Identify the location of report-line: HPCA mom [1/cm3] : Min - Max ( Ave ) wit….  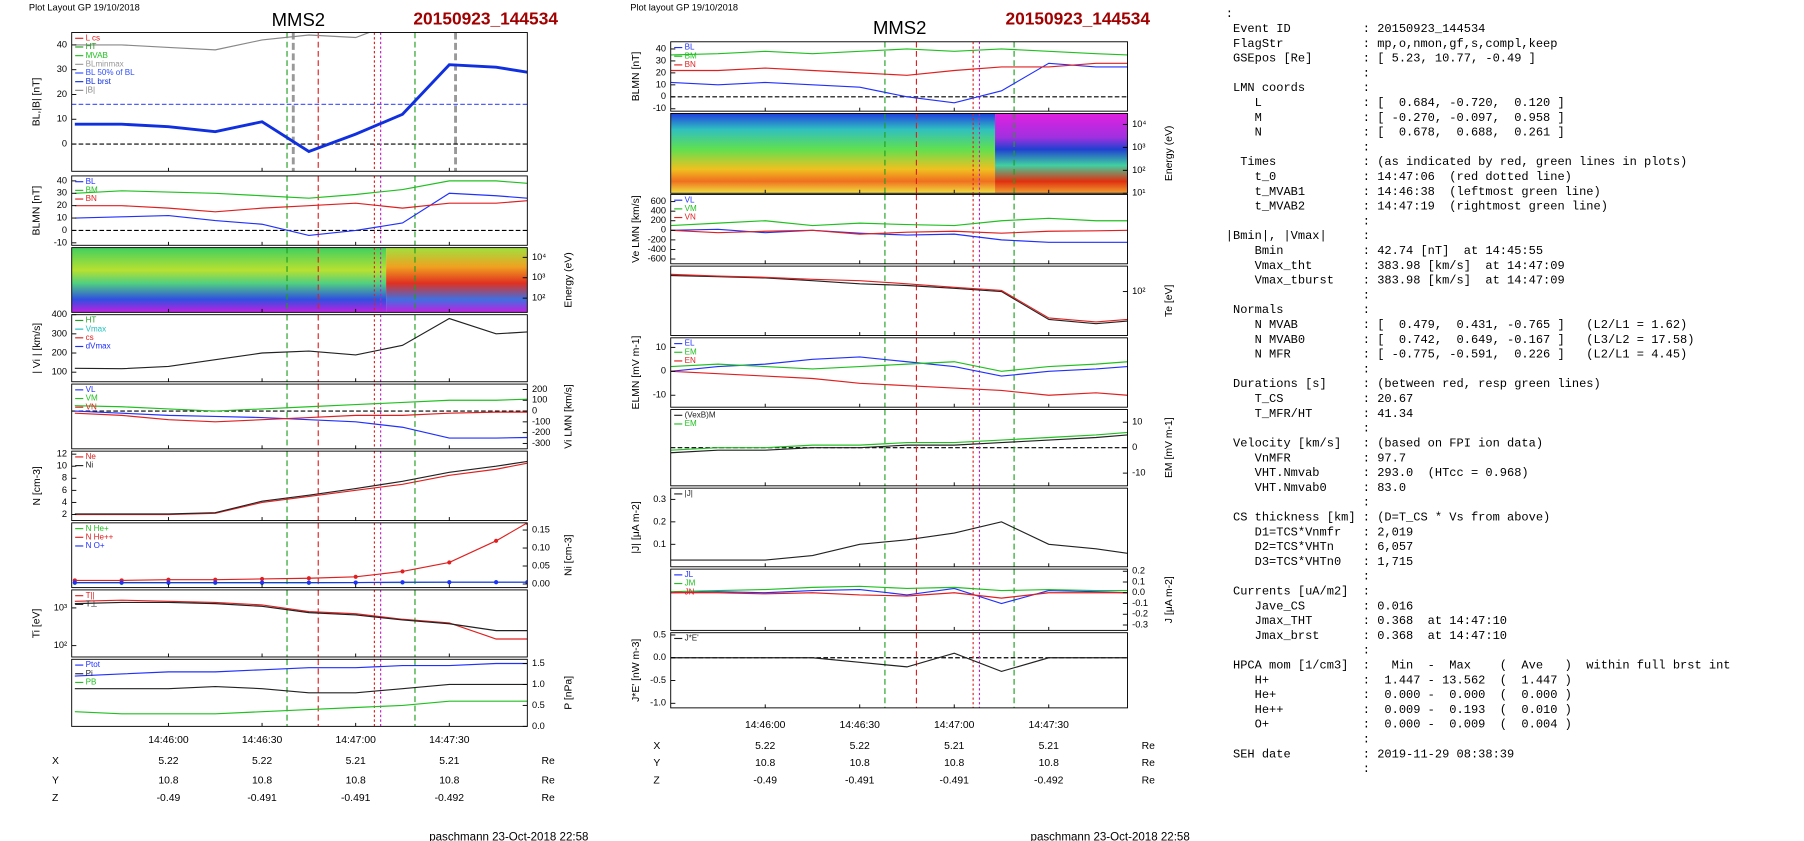
(1478, 665).